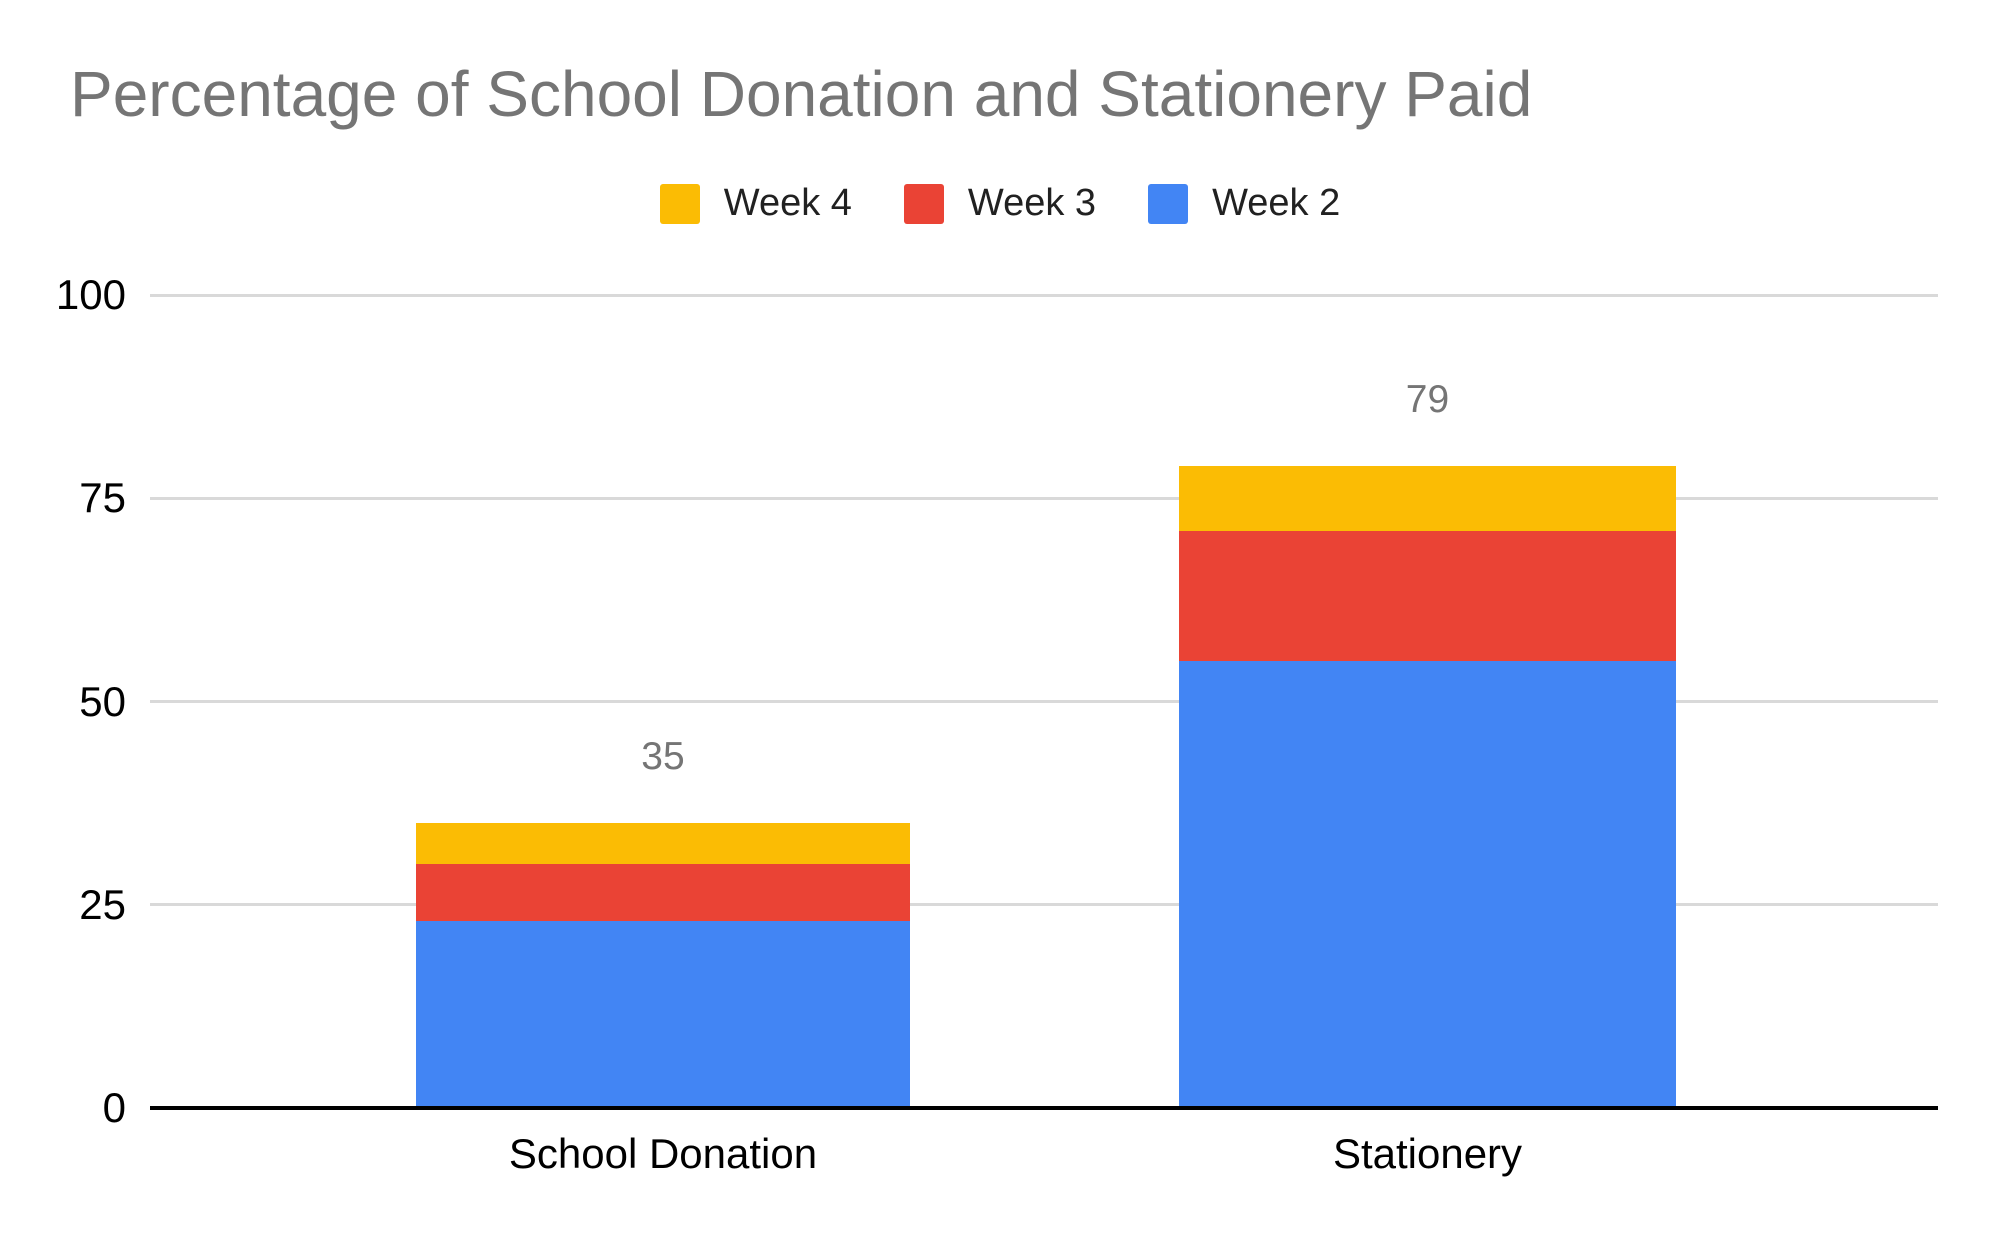 Image resolution: width=2000 pixels, height=1237 pixels. Describe the element at coordinates (102, 498) in the screenshot. I see `y-tick-label-75: 75` at that location.